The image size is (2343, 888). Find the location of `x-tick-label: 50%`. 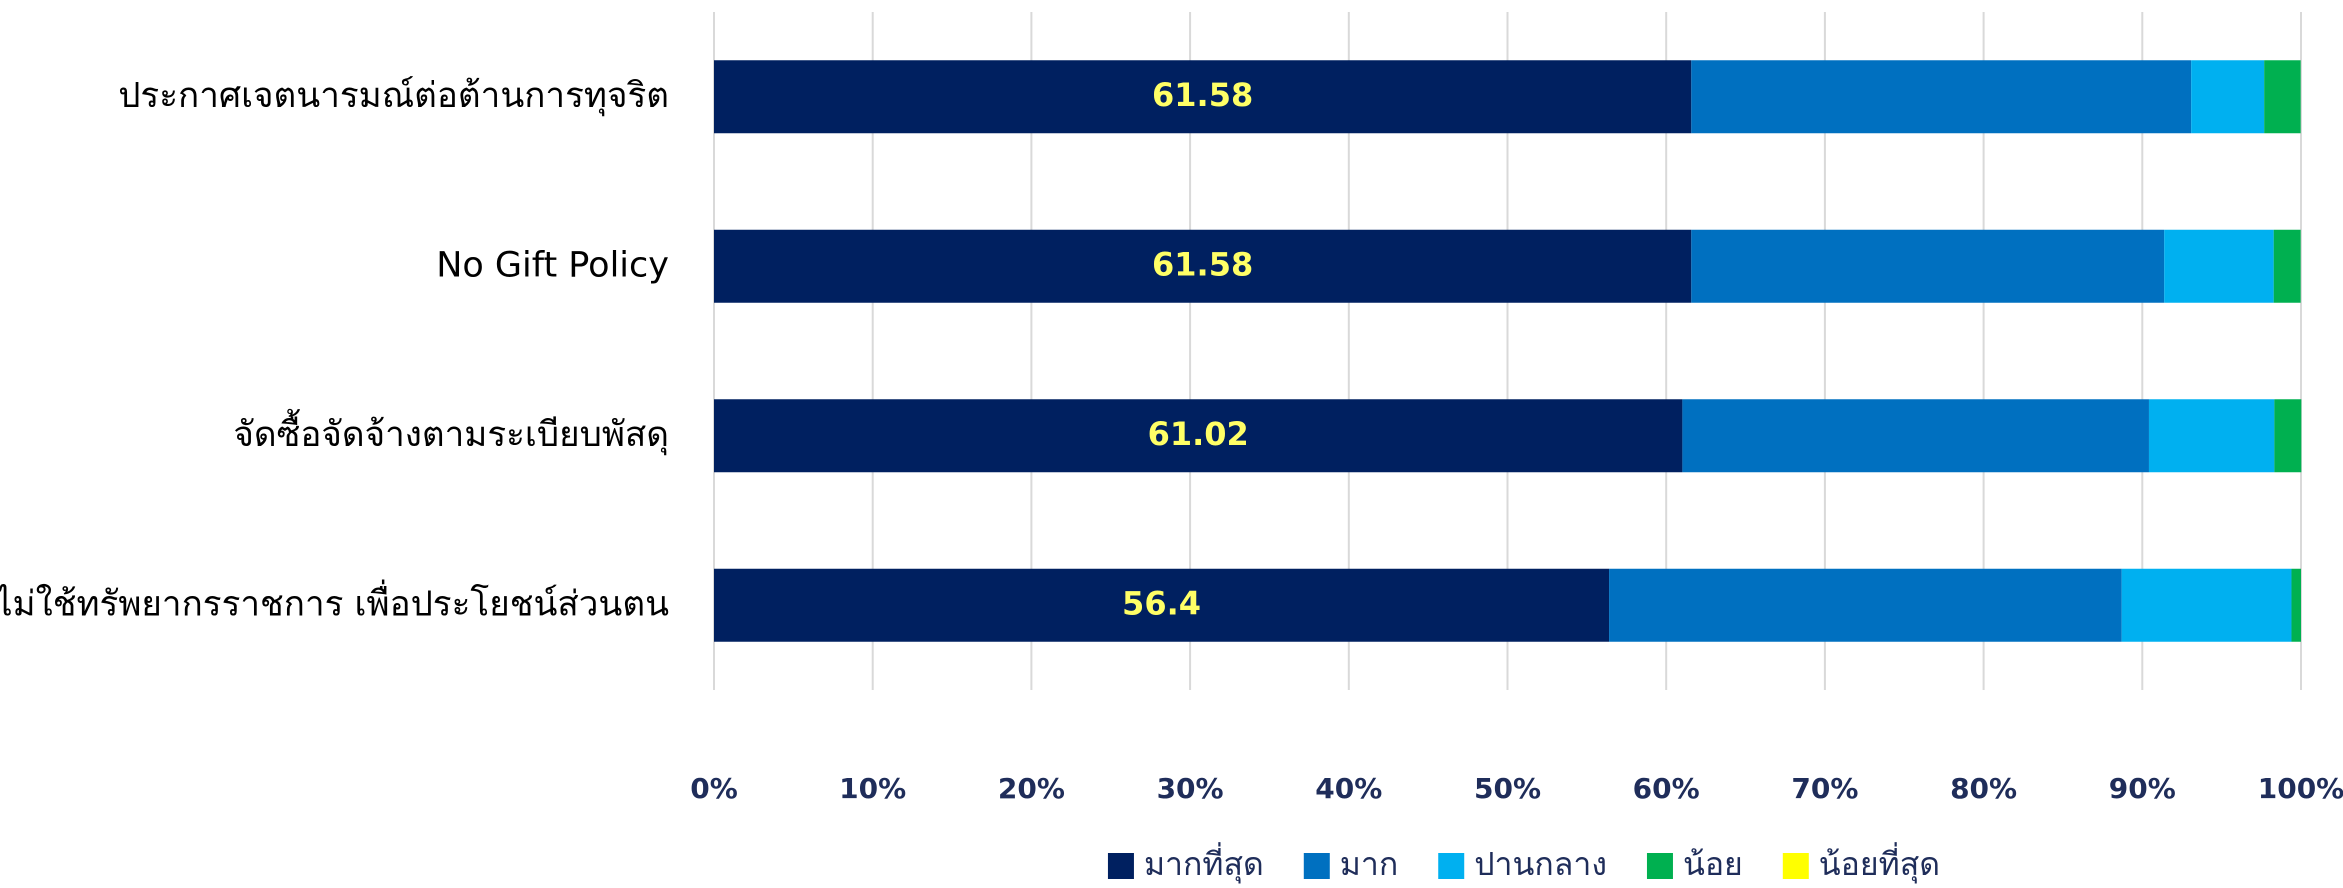

x-tick-label: 50% is located at coordinates (1507, 788).